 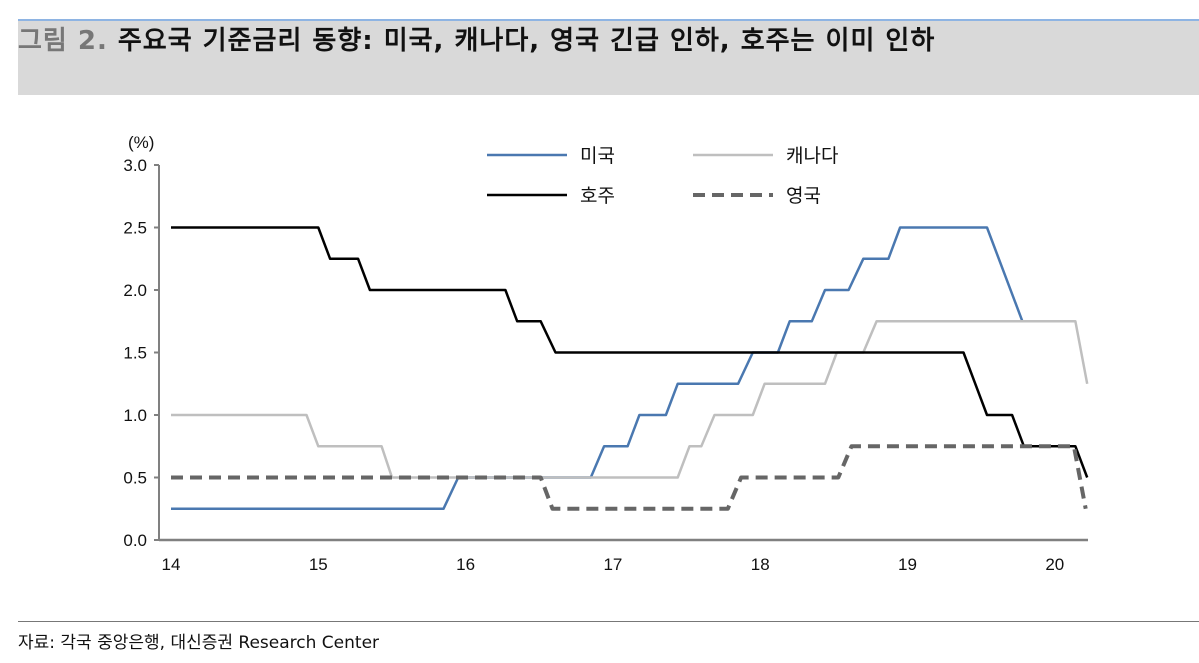 What do you see at coordinates (465, 564) in the screenshot?
I see `x-tick-label: 16` at bounding box center [465, 564].